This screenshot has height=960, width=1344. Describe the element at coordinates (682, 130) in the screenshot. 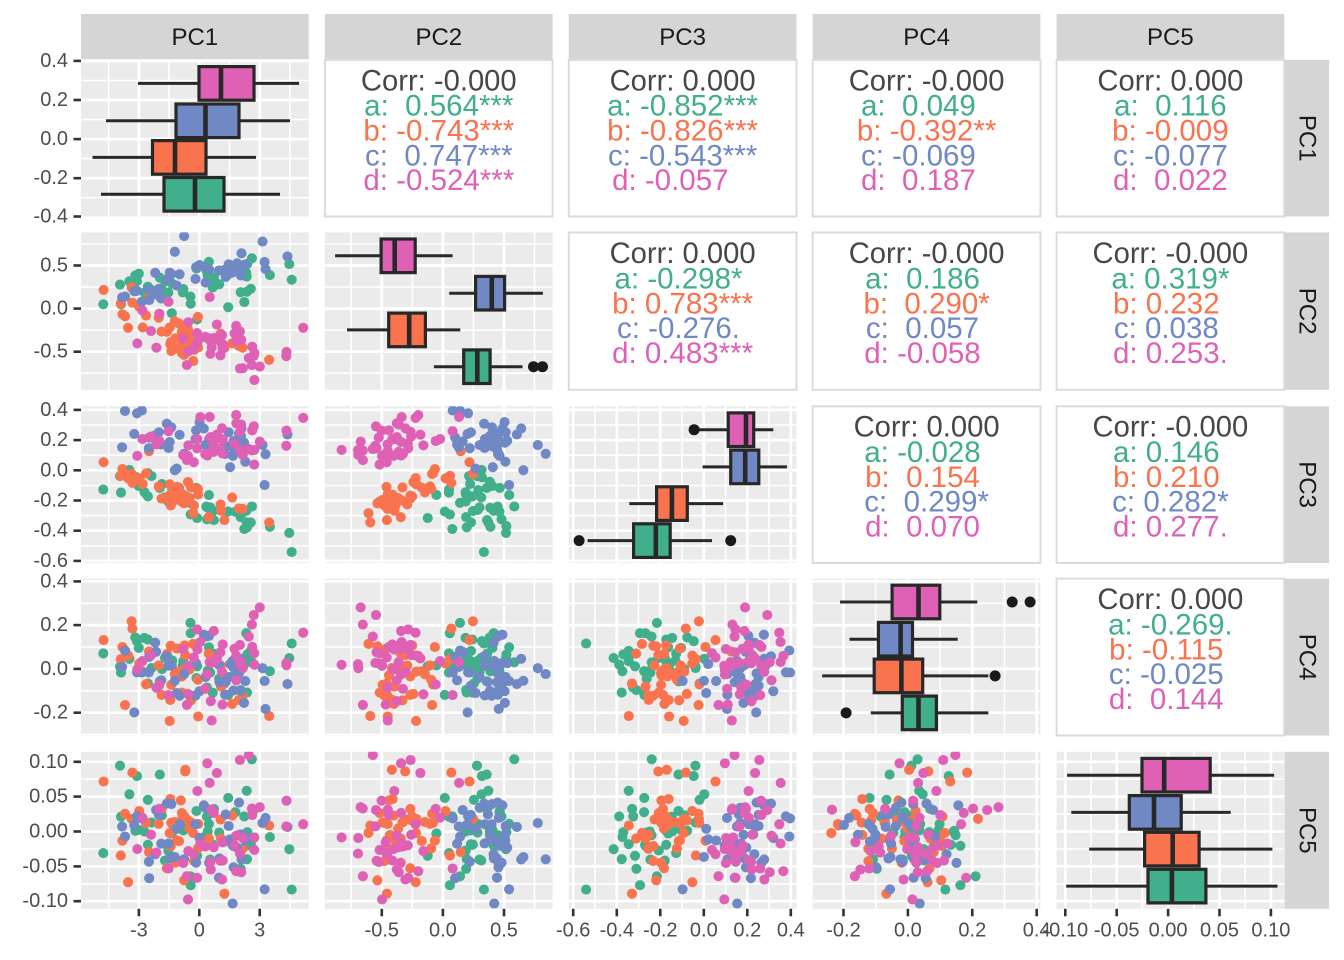

I see `svg-text: b: -0.826***` at that location.